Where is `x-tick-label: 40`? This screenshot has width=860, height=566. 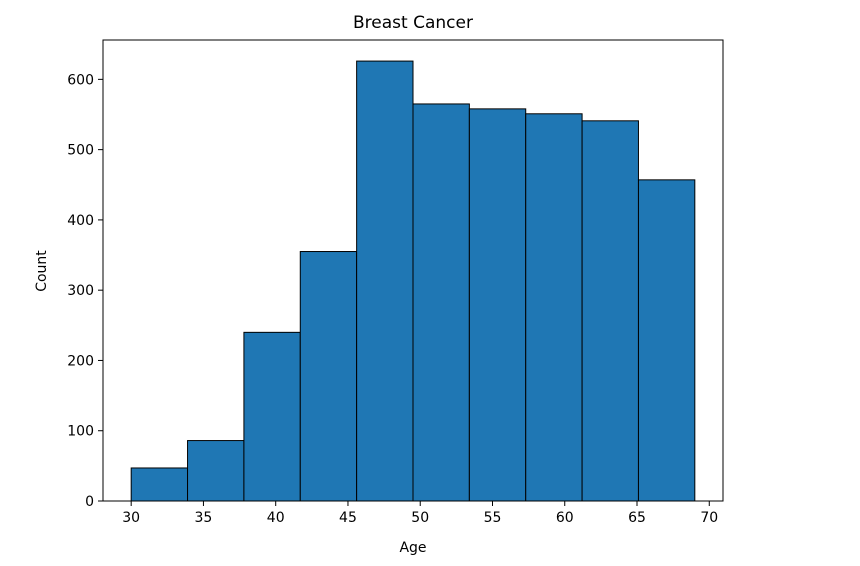 x-tick-label: 40 is located at coordinates (276, 518).